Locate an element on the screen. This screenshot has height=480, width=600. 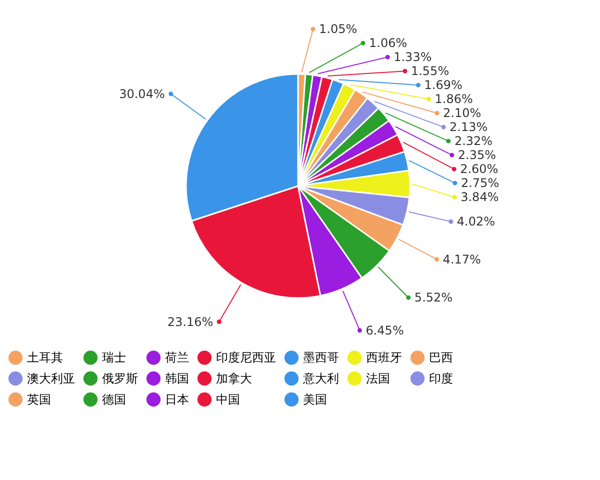
legend-label: 法国 is located at coordinates (378, 379).